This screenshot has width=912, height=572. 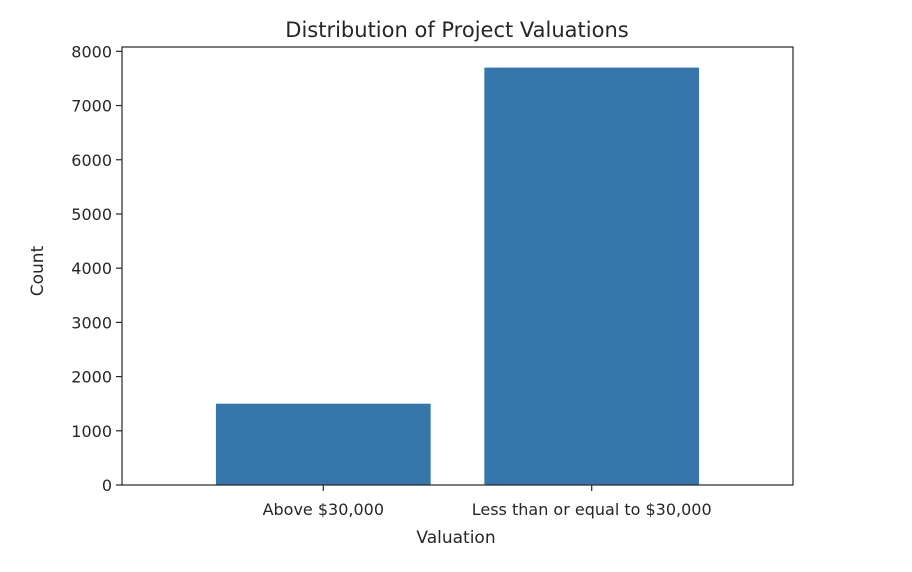 What do you see at coordinates (91, 322) in the screenshot?
I see `y-tick-label: 3000` at bounding box center [91, 322].